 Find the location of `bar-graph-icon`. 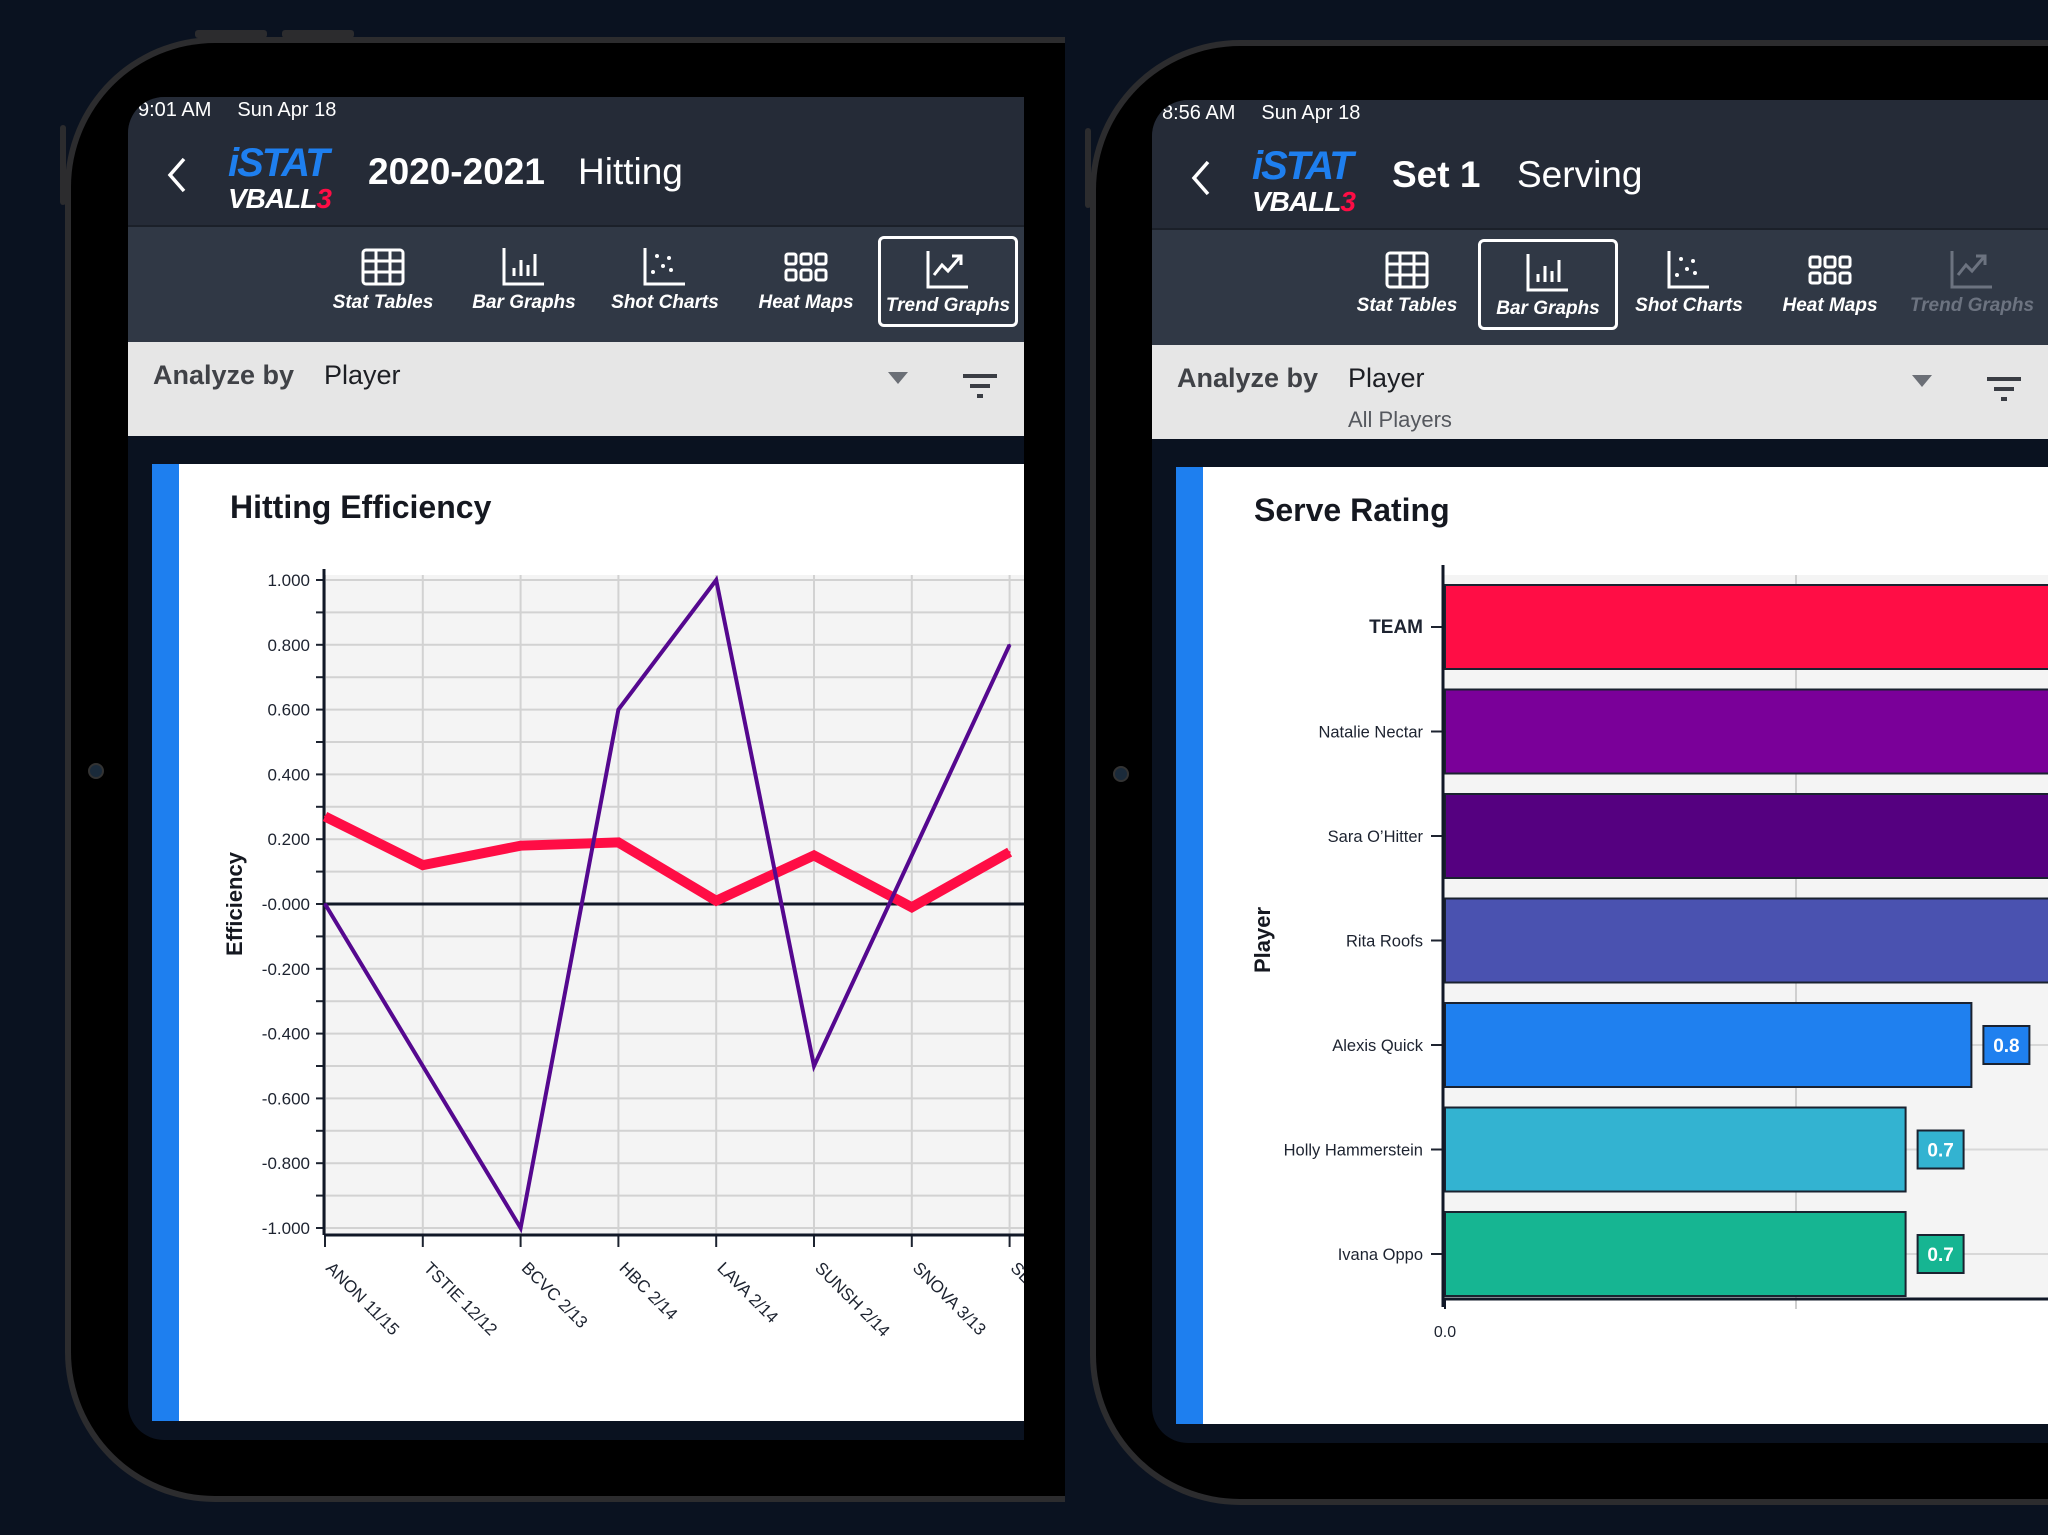

bar-graph-icon is located at coordinates (523, 267).